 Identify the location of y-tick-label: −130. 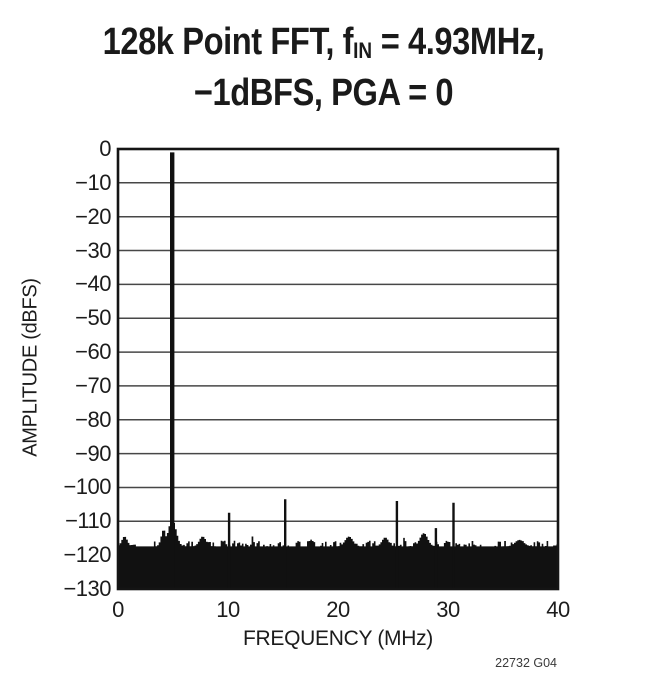
(87, 588).